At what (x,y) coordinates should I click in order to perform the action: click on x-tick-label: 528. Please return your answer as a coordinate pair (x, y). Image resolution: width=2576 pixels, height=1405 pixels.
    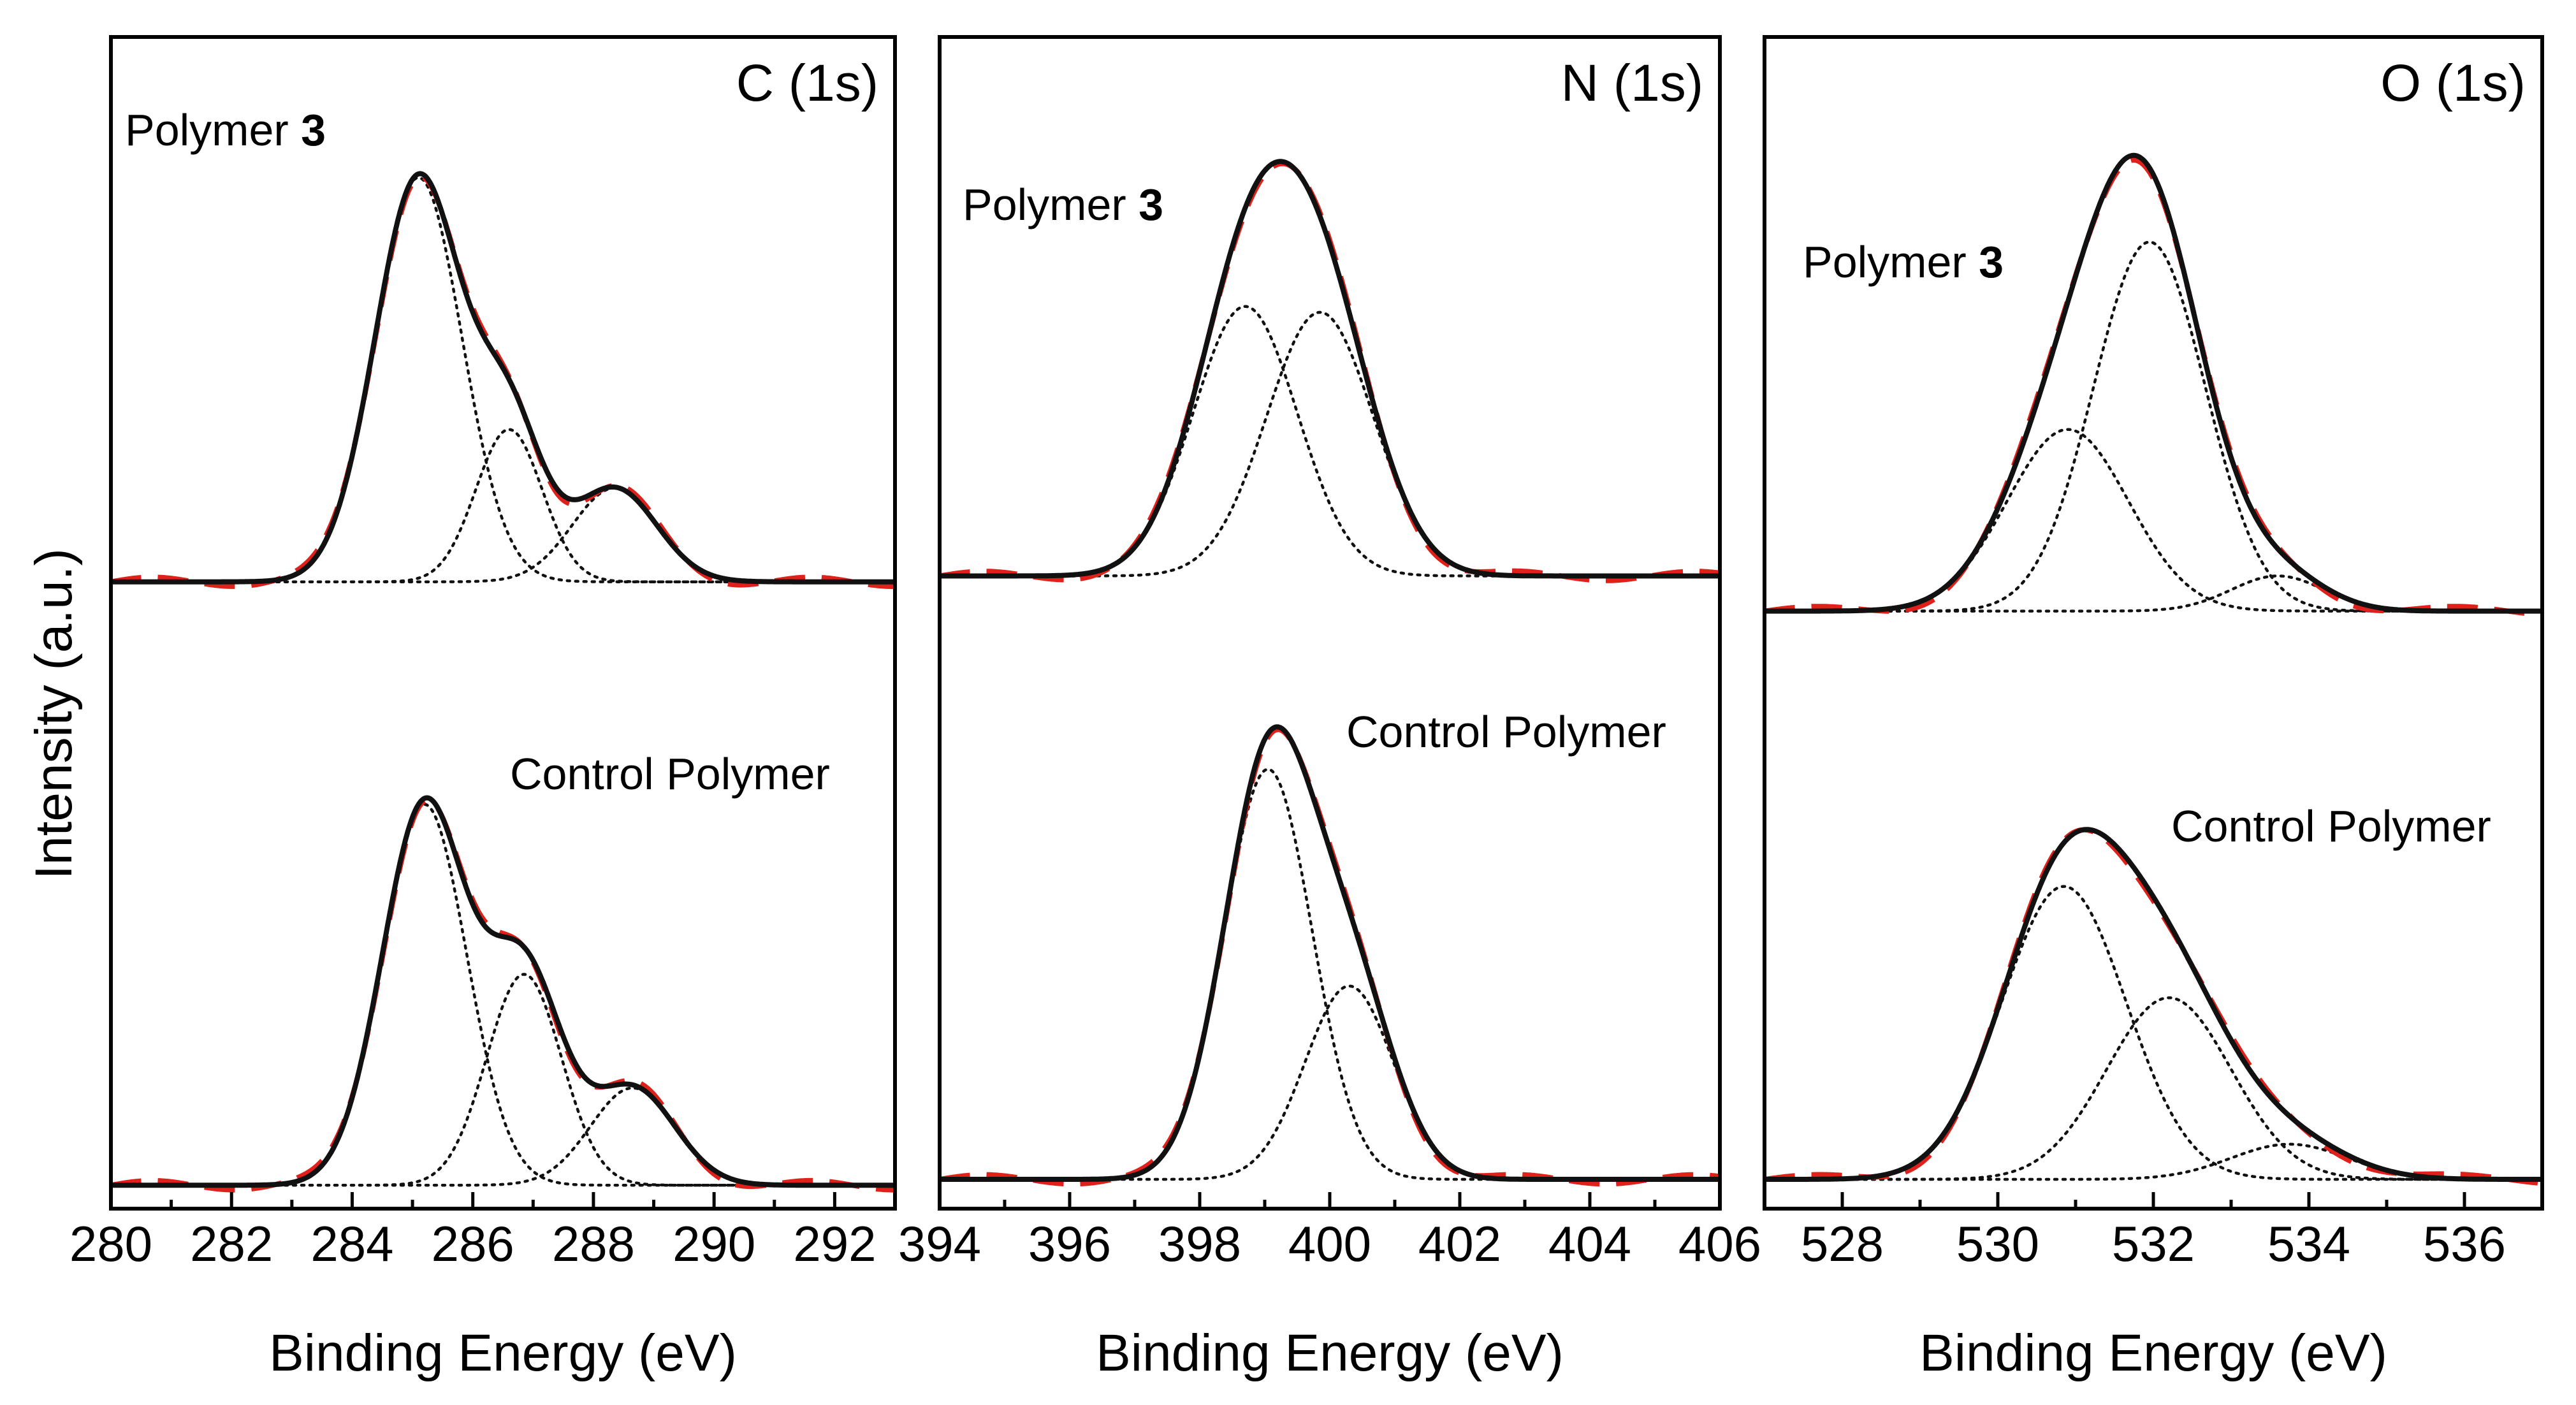
    Looking at the image, I should click on (1842, 1244).